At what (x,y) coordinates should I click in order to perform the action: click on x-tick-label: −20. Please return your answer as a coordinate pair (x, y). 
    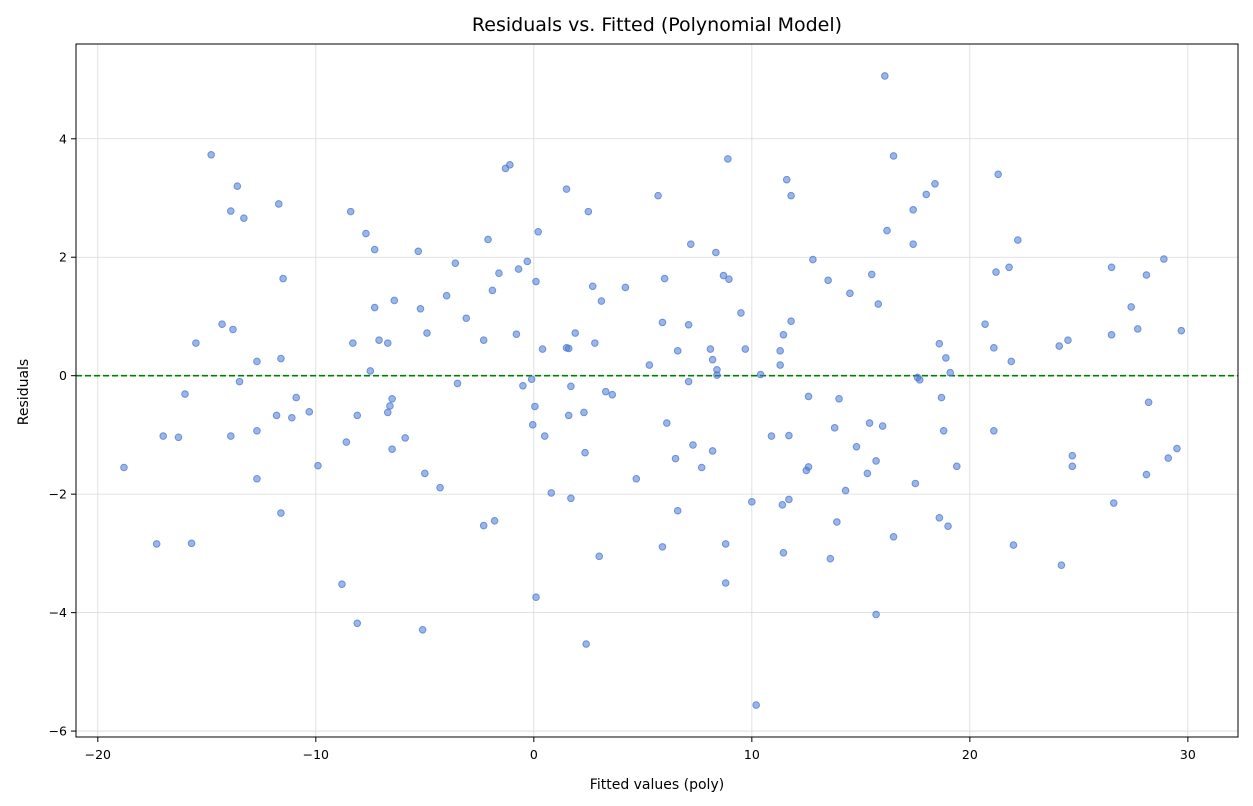
    Looking at the image, I should click on (98, 754).